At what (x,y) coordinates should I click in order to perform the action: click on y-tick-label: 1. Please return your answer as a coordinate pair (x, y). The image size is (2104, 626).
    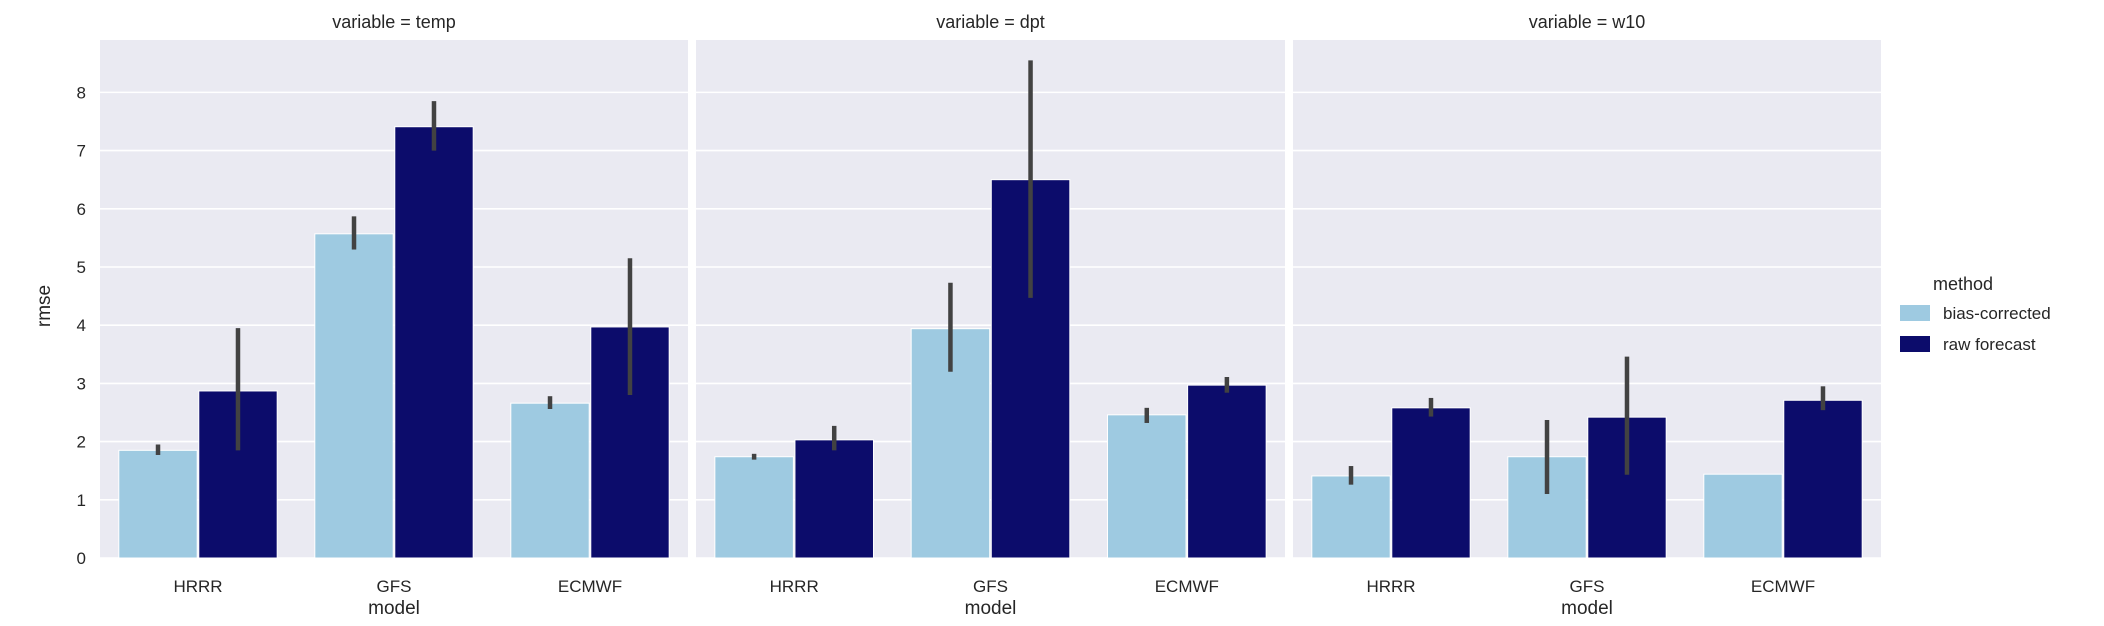
    Looking at the image, I should click on (81, 500).